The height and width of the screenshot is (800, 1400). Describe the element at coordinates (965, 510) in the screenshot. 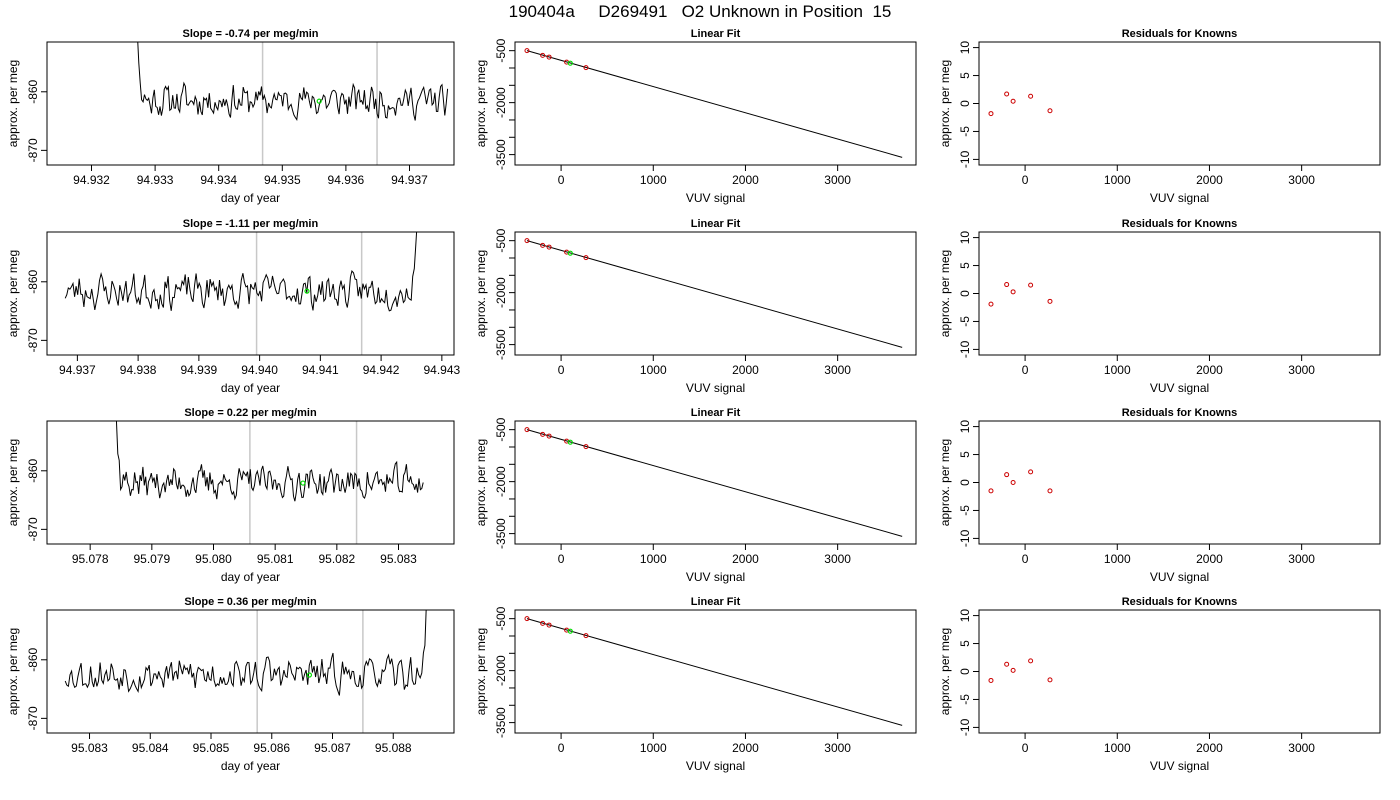

I see `panel-3-residuals-ytick-label: -5` at that location.